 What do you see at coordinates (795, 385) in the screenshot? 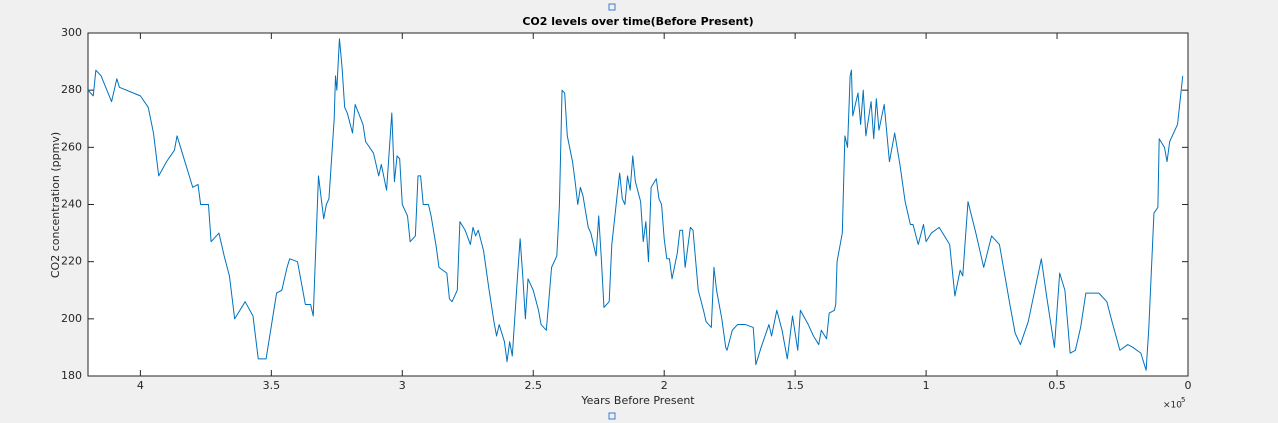
I see `x-tick-label: 1.5` at bounding box center [795, 385].